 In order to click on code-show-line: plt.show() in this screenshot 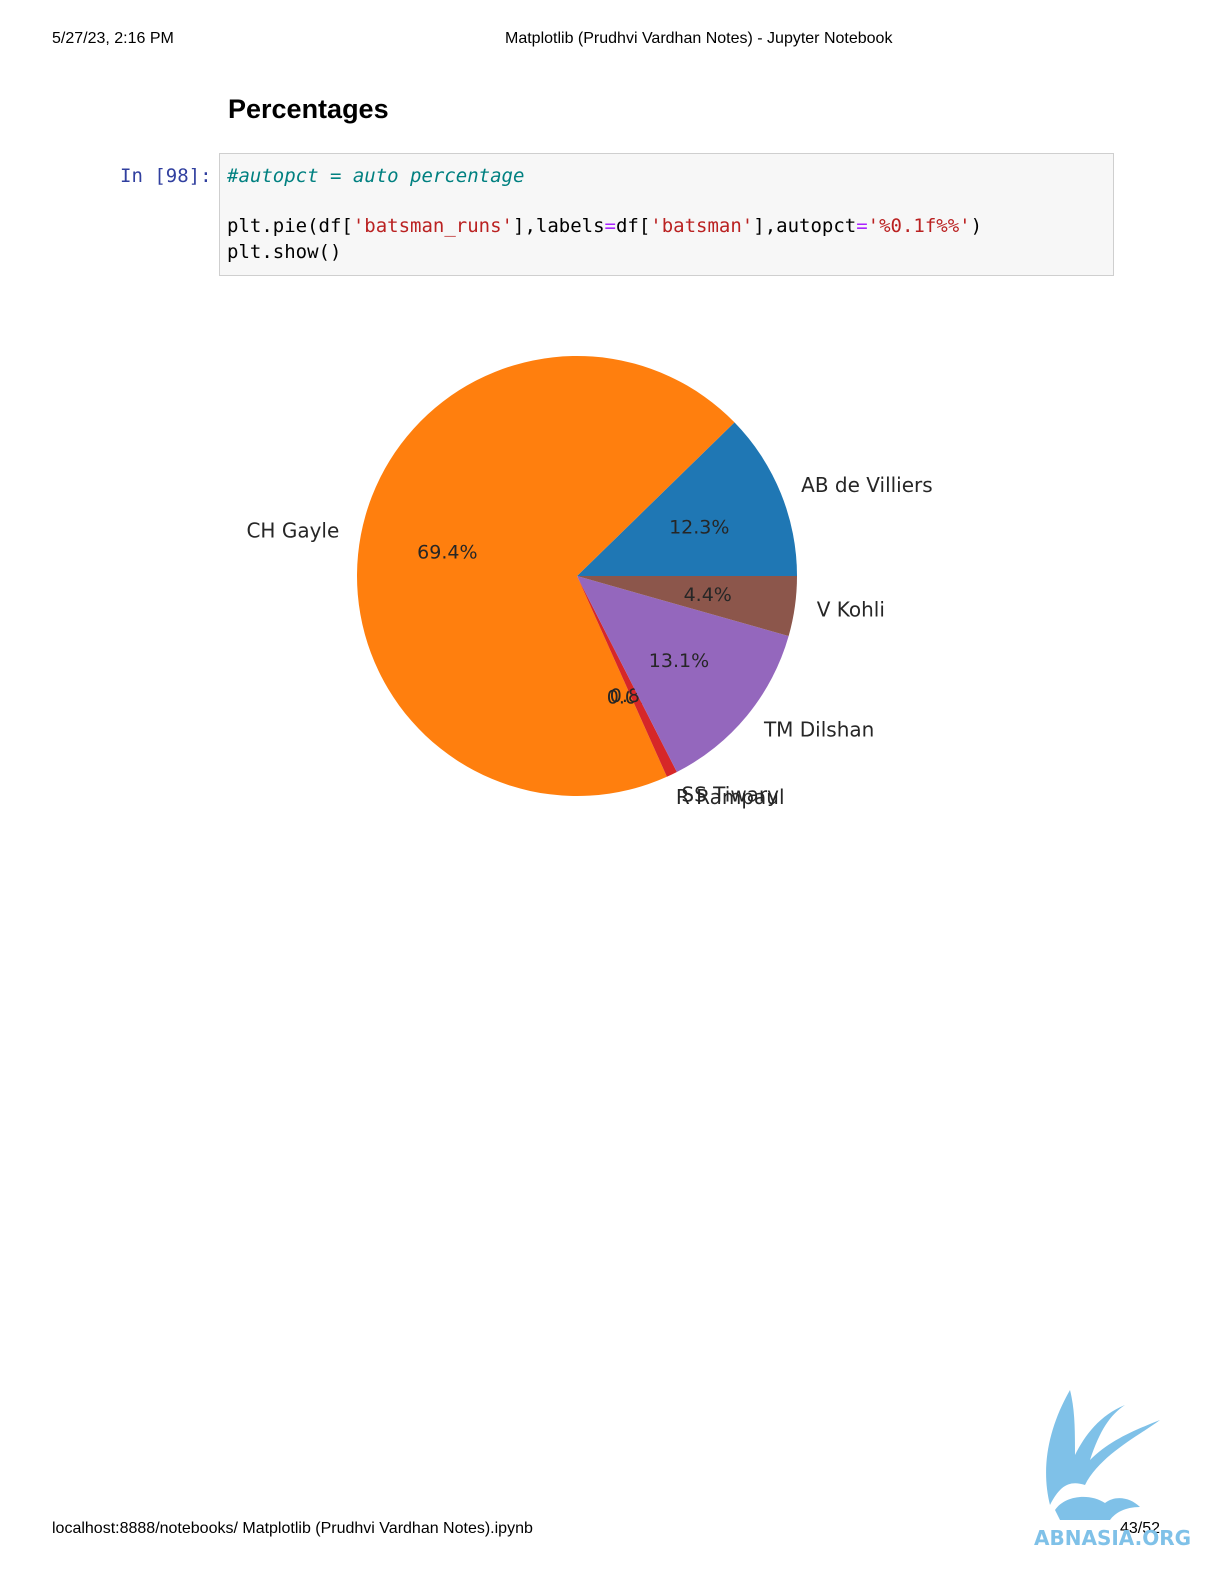, I will do `click(284, 252)`.